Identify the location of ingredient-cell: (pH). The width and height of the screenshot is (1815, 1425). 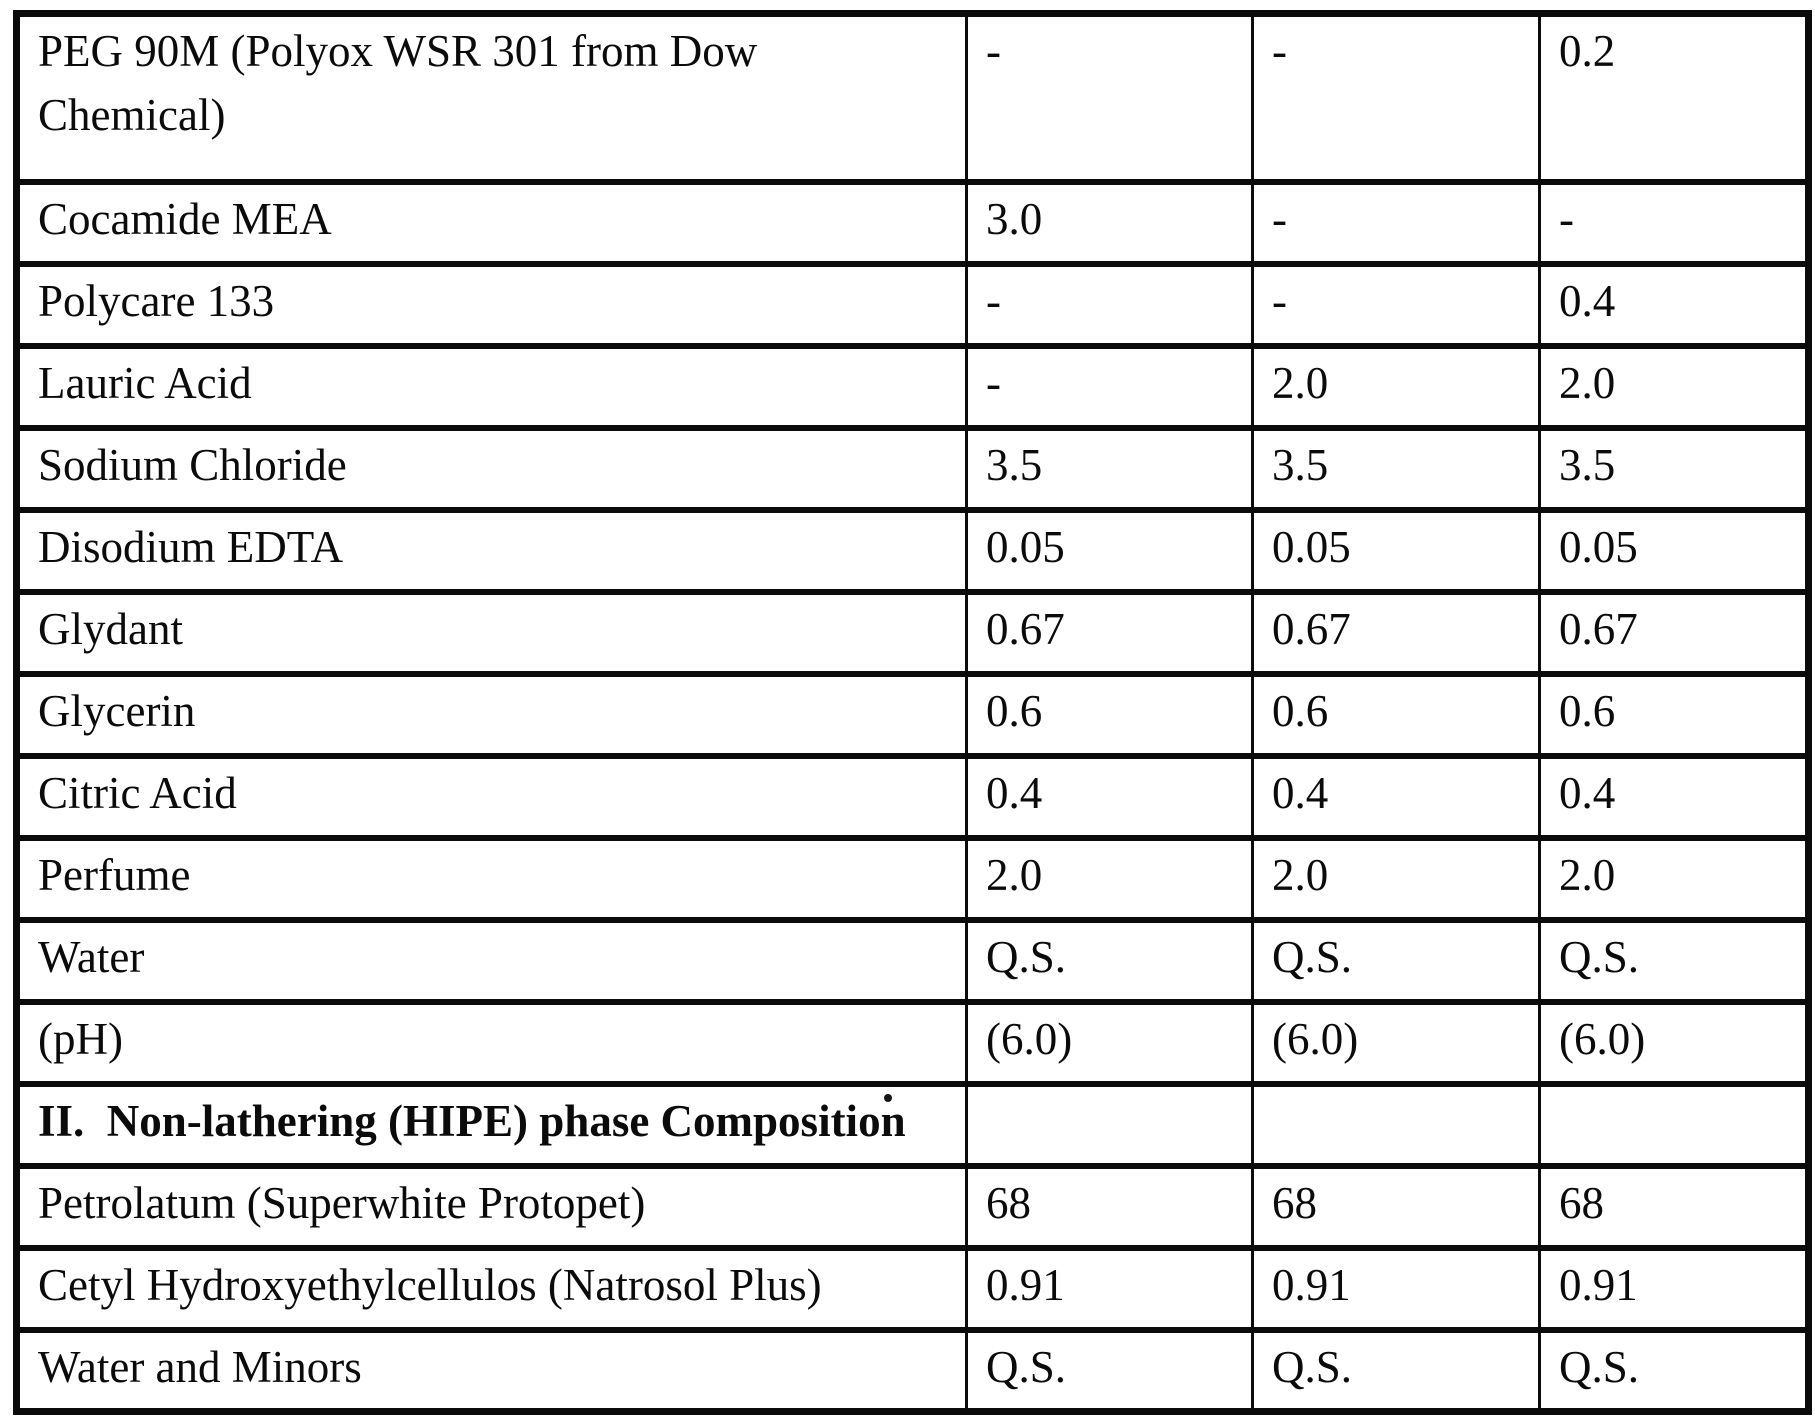
(491, 1042).